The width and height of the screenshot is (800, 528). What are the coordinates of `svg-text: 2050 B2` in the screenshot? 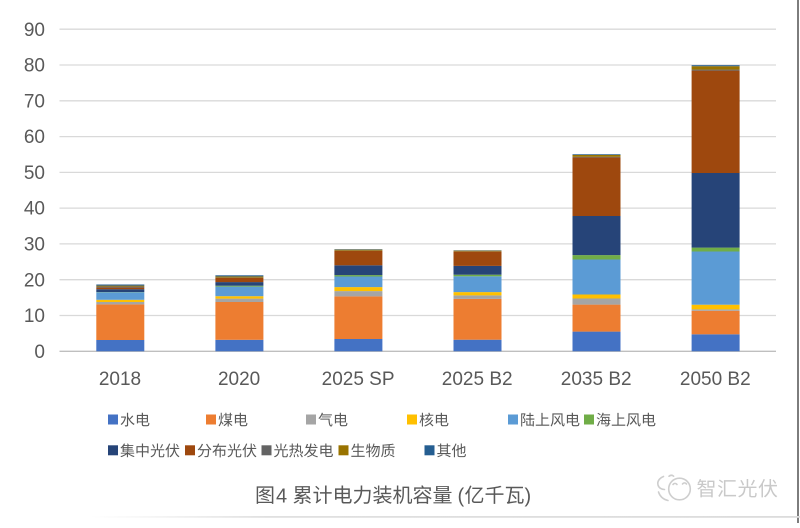 It's located at (715, 379).